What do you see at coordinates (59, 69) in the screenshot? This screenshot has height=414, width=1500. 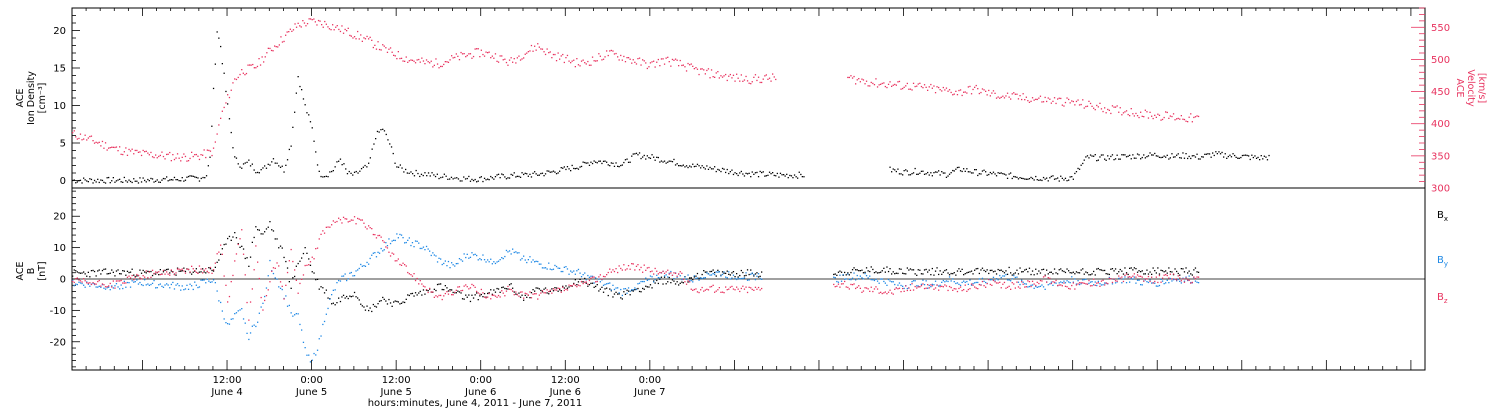 I see `density-tick-label: 15` at bounding box center [59, 69].